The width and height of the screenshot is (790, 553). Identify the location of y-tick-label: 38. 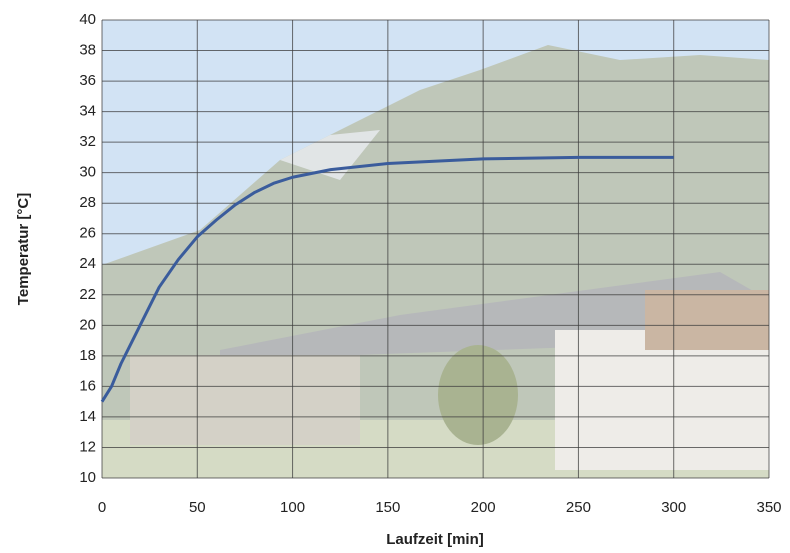
(87, 50).